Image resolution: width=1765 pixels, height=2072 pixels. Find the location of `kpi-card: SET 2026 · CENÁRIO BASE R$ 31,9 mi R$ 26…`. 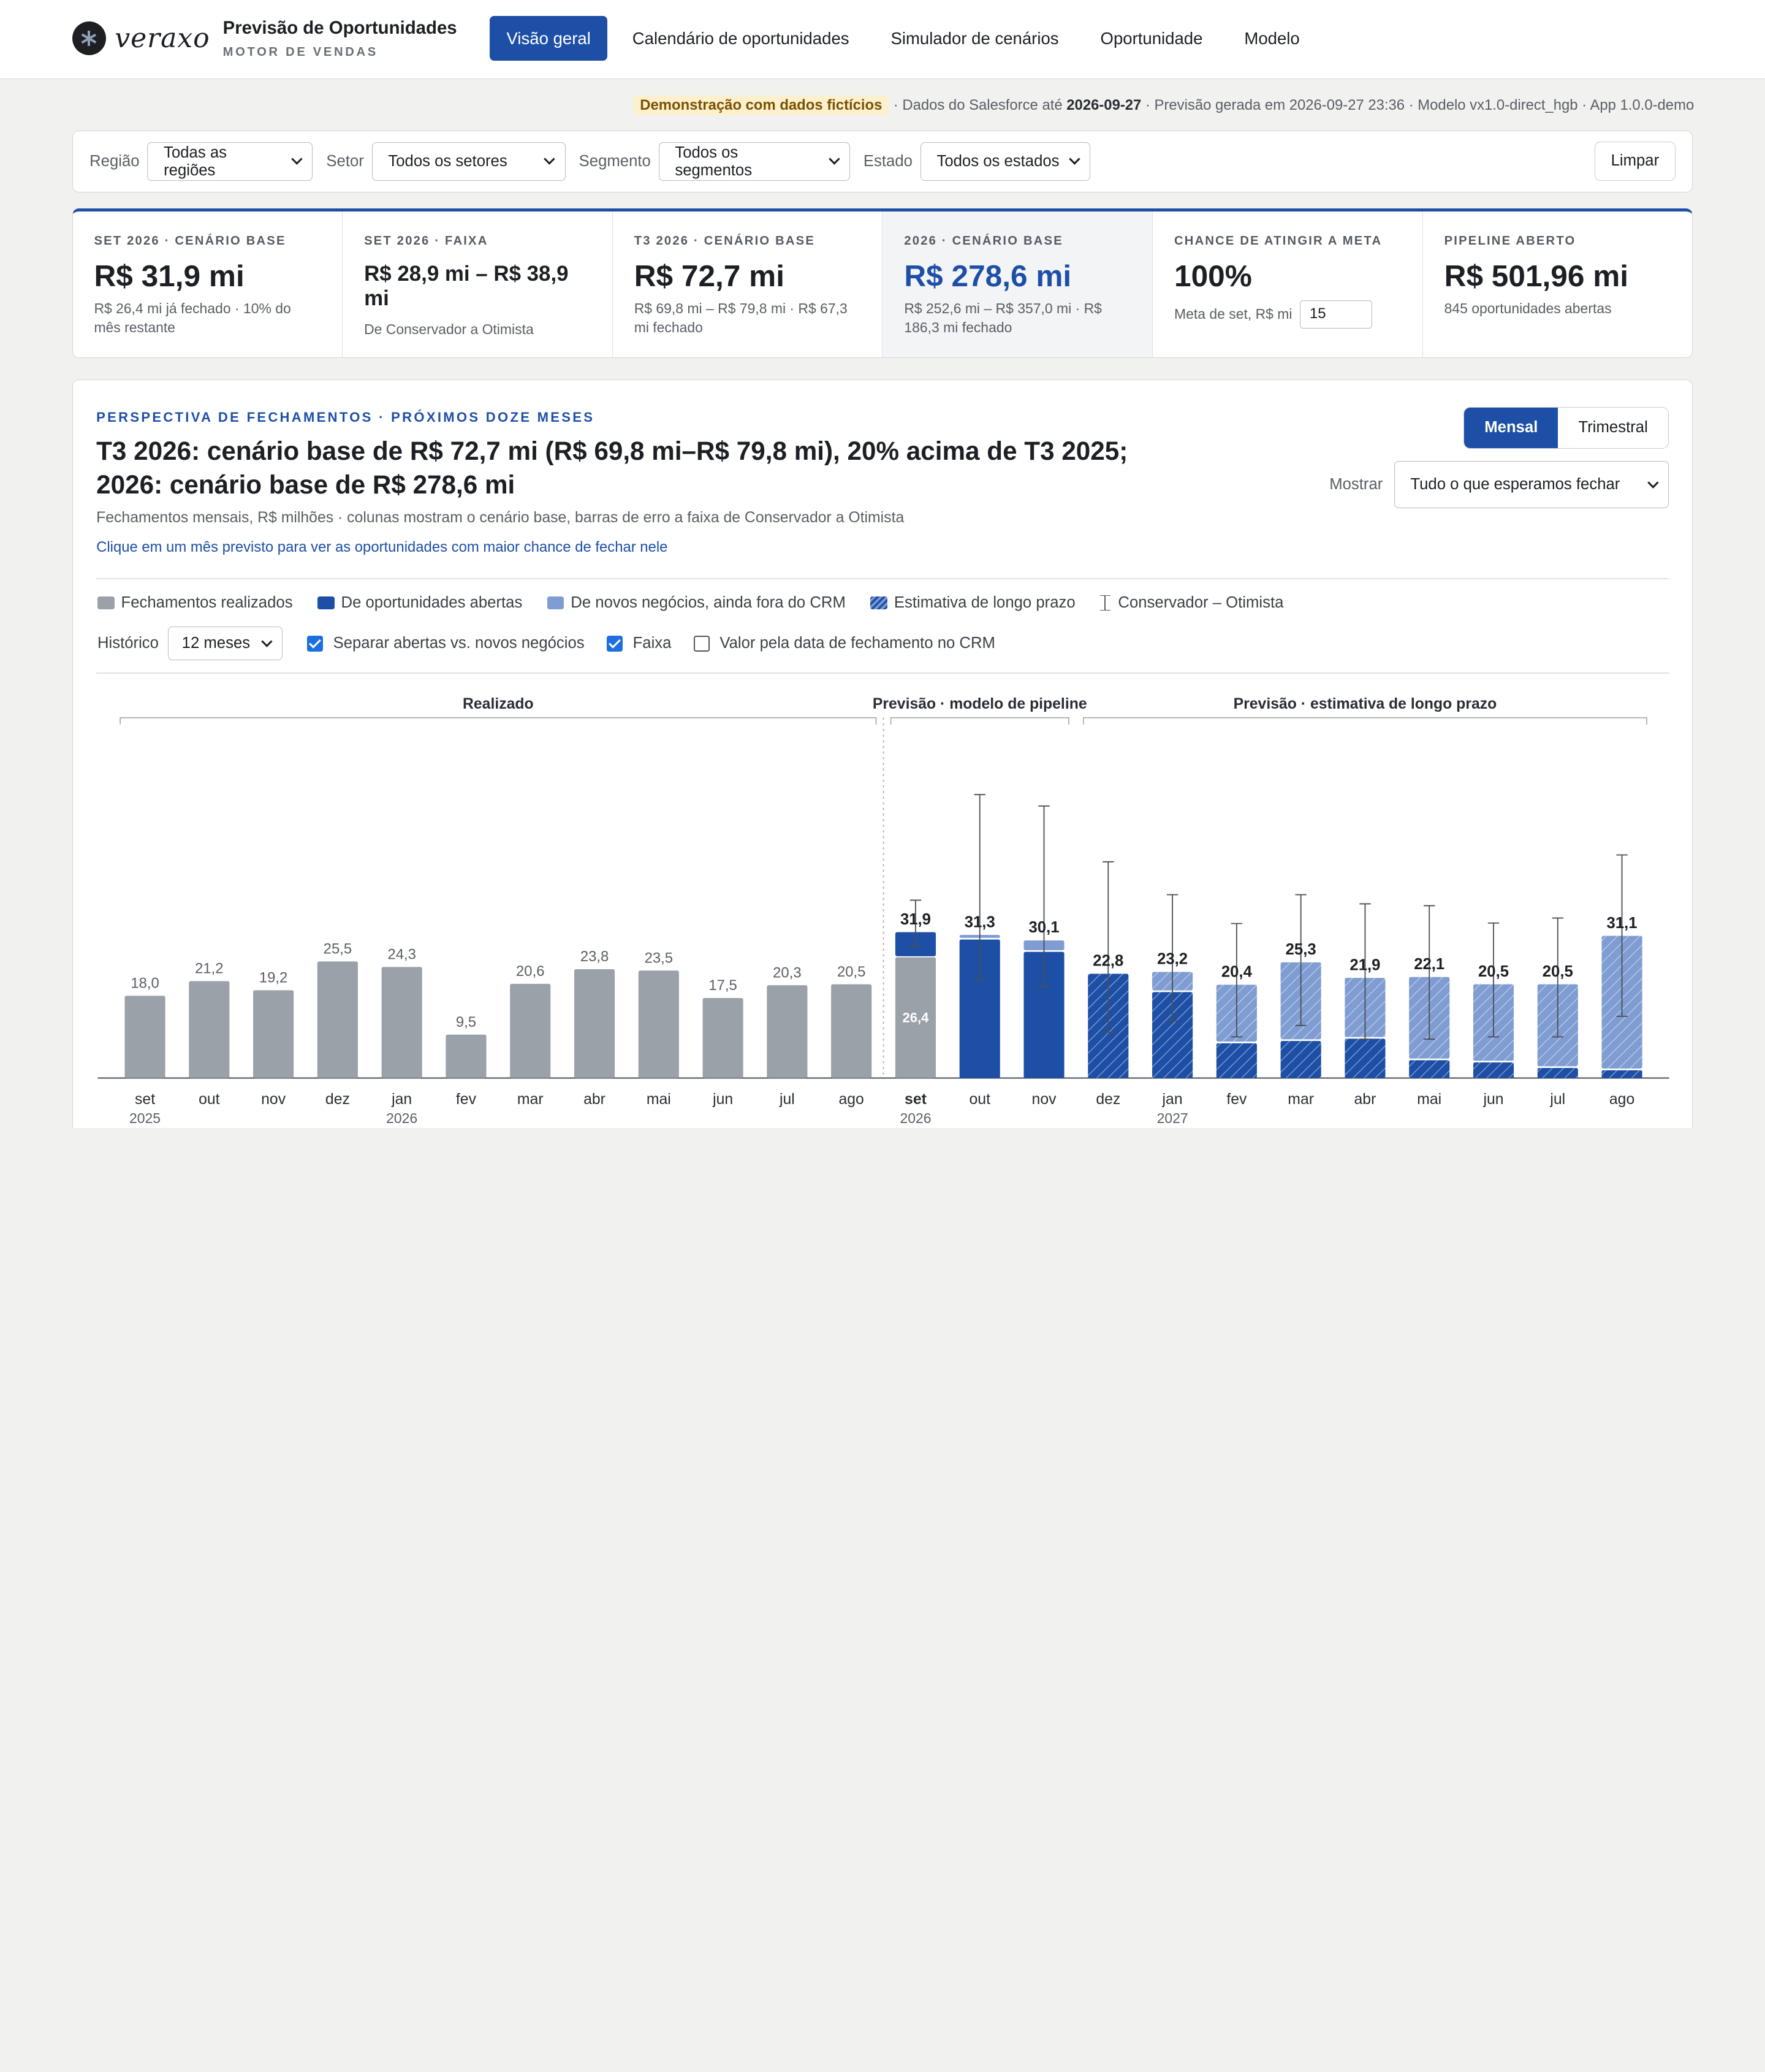

kpi-card: SET 2026 · CENÁRIO BASE R$ 31,9 mi R$ 26… is located at coordinates (208, 284).